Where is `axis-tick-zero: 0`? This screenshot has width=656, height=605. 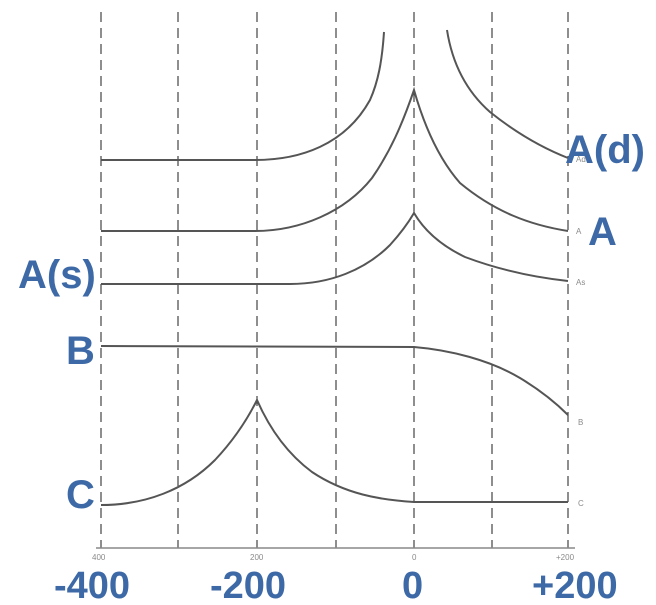
axis-tick-zero: 0 is located at coordinates (412, 585).